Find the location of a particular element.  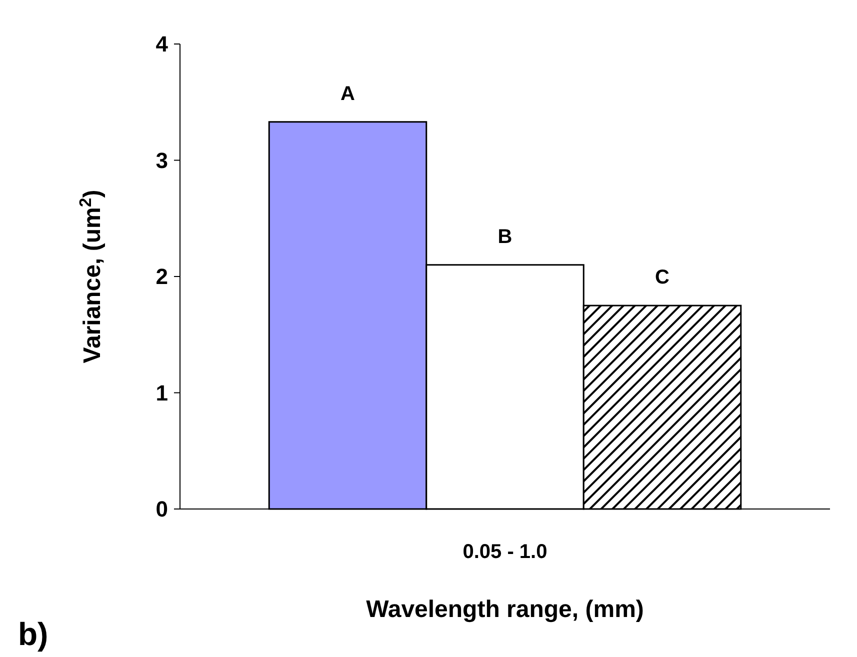

y-tick-label: 0 is located at coordinates (162, 509).